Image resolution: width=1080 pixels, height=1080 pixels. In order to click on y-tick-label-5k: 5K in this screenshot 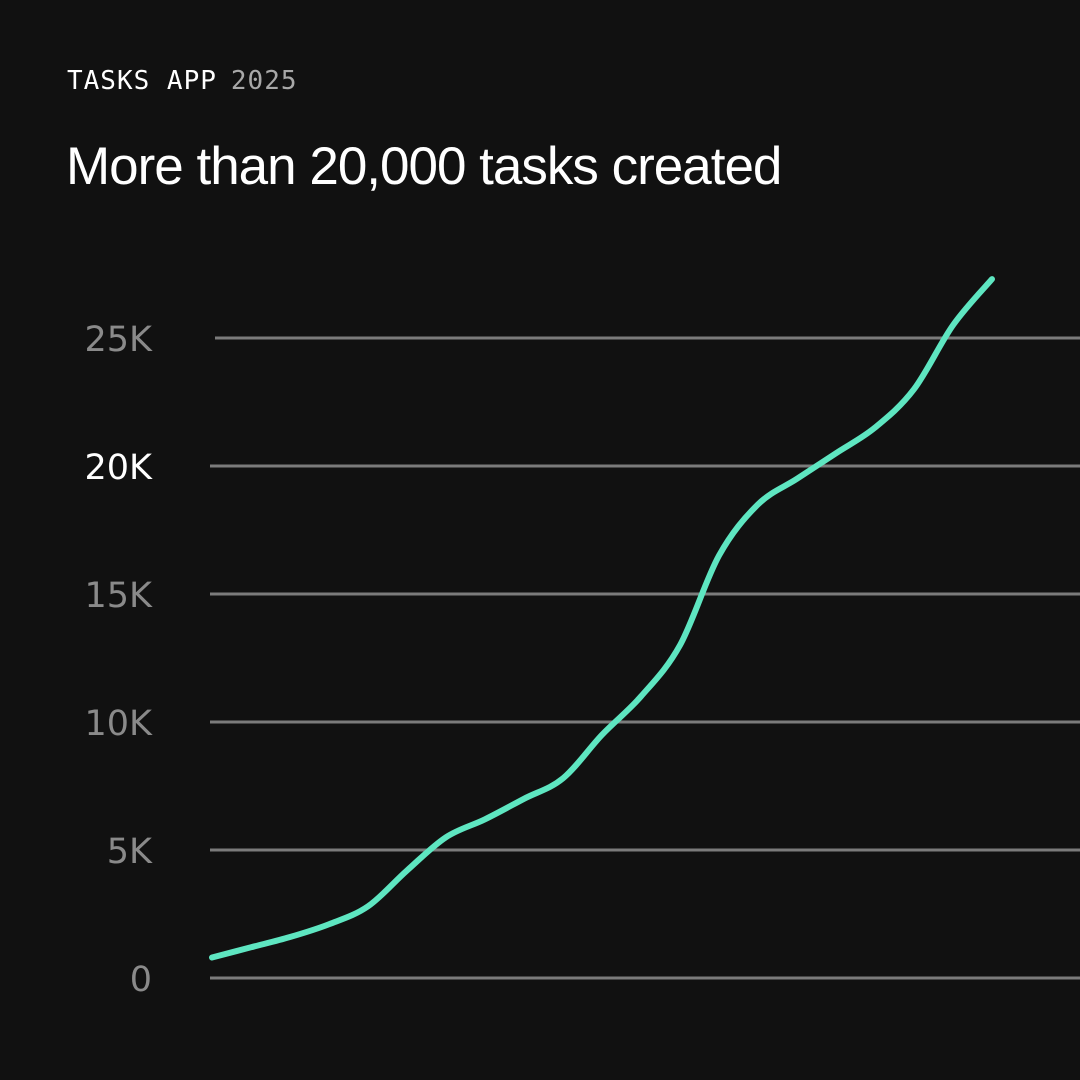, I will do `click(130, 852)`.